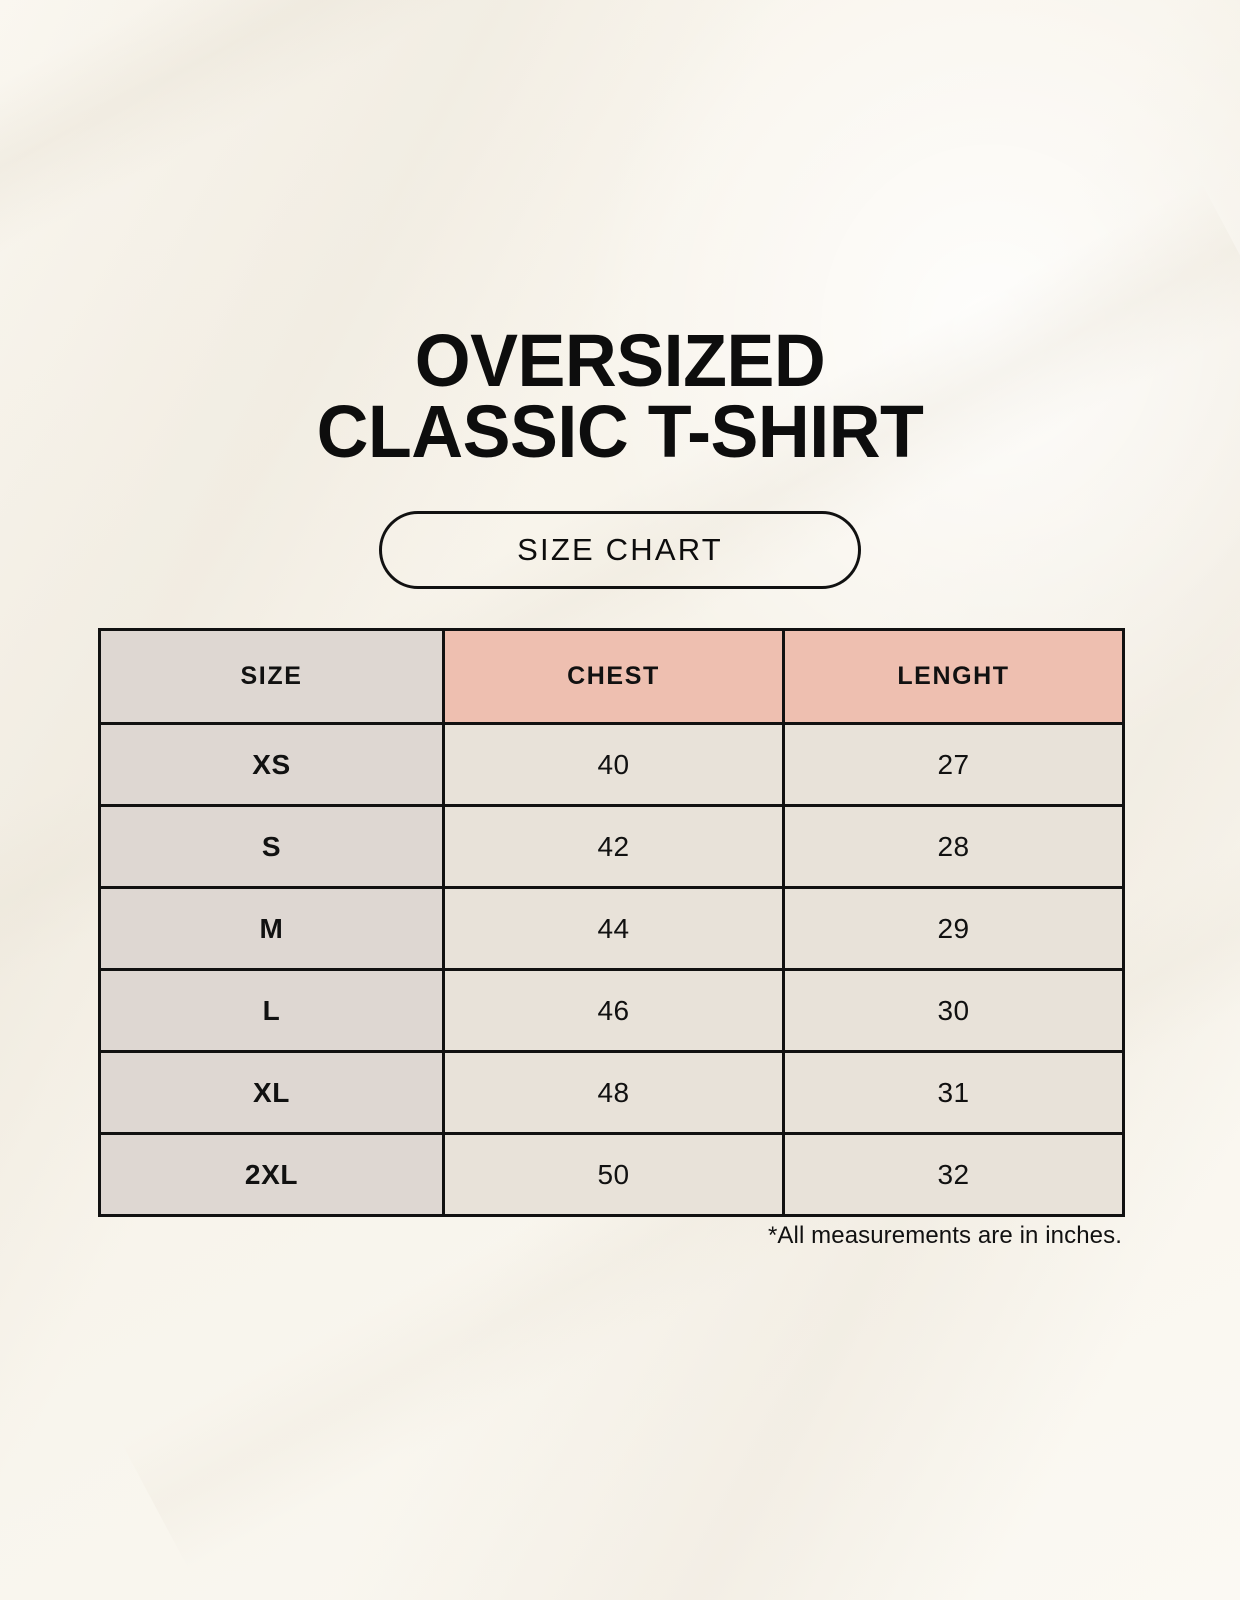 This screenshot has height=1600, width=1240. What do you see at coordinates (271, 676) in the screenshot?
I see `column-header-size: SIZE` at bounding box center [271, 676].